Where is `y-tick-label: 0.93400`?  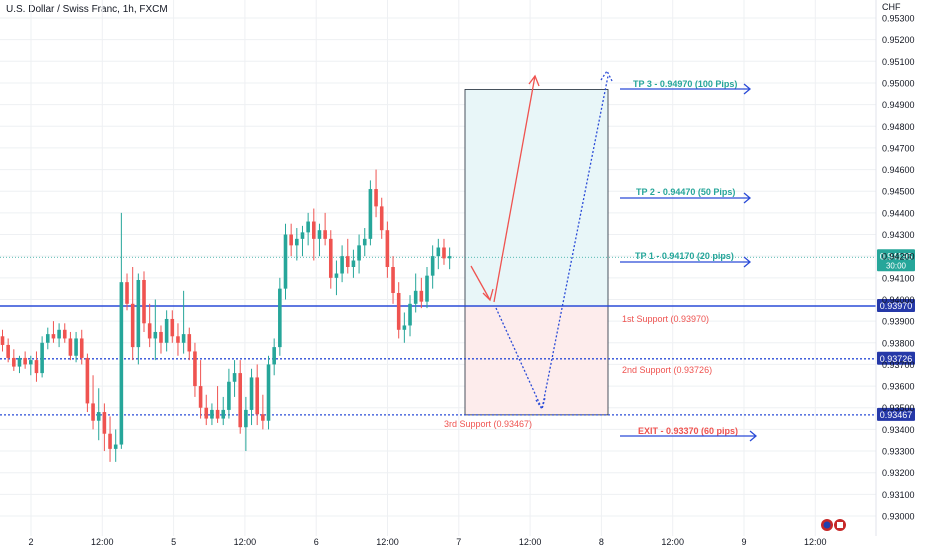 y-tick-label: 0.93400 is located at coordinates (898, 430).